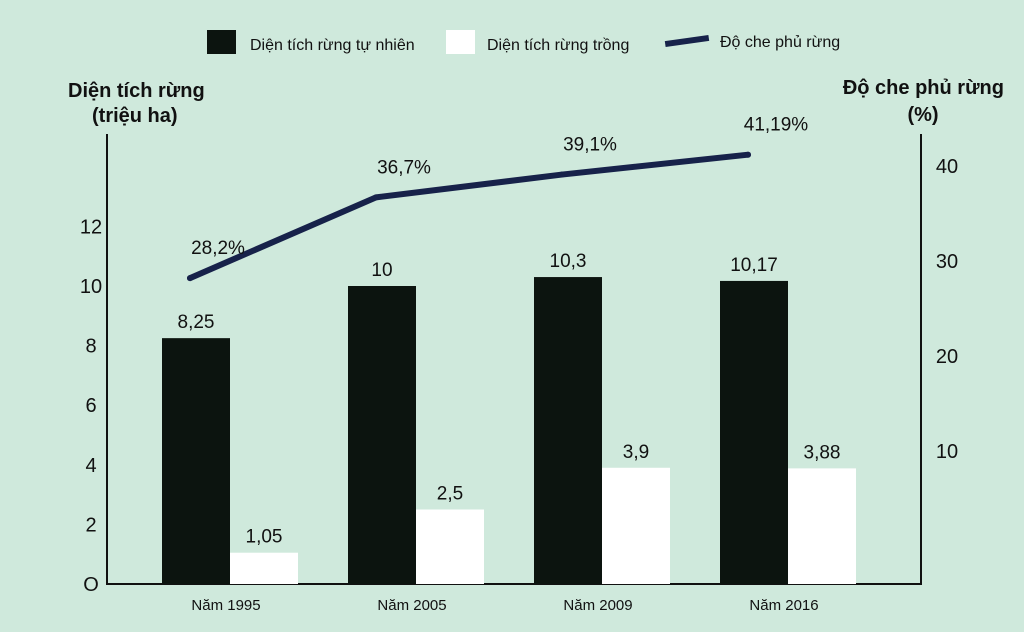 Image resolution: width=1024 pixels, height=632 pixels. Describe the element at coordinates (135, 116) in the screenshot. I see `left-axis-title-line2: (triệu ha)` at that location.